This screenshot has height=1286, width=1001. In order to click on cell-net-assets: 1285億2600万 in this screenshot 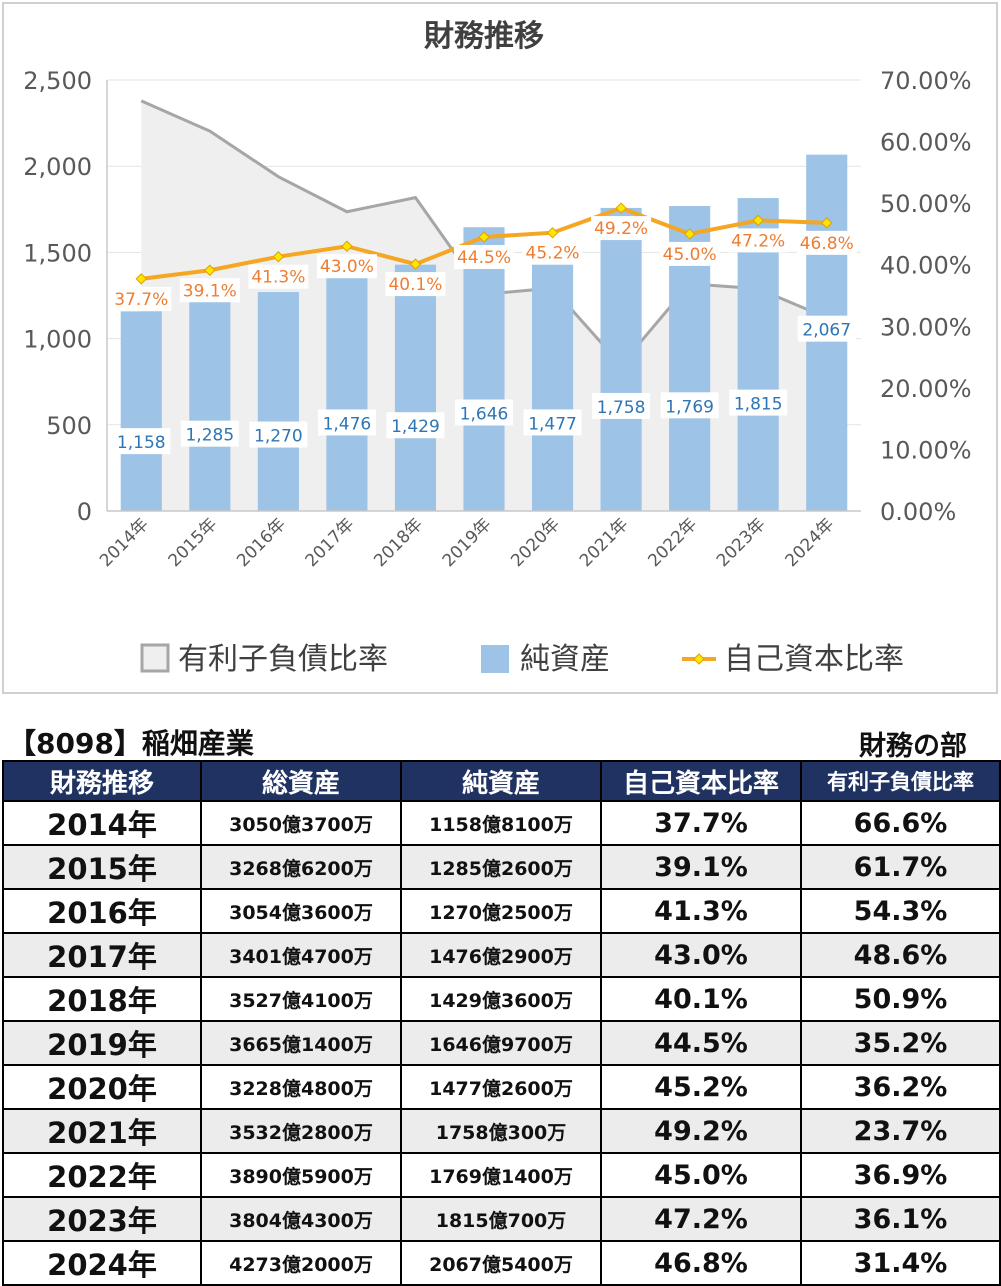, I will do `click(501, 867)`.